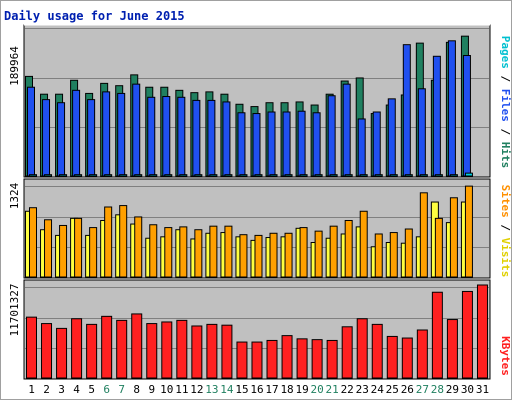 This screenshot has width=512, height=400. I want to click on x-tick-label-20: 20, so click(317, 389).